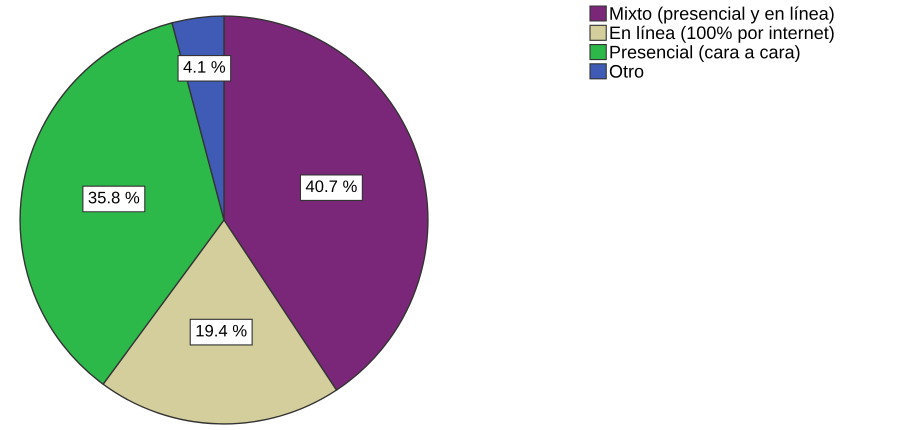 Image resolution: width=908 pixels, height=430 pixels. Describe the element at coordinates (705, 53) in the screenshot. I see `legend-label: Presencial (cara a cara)` at that location.